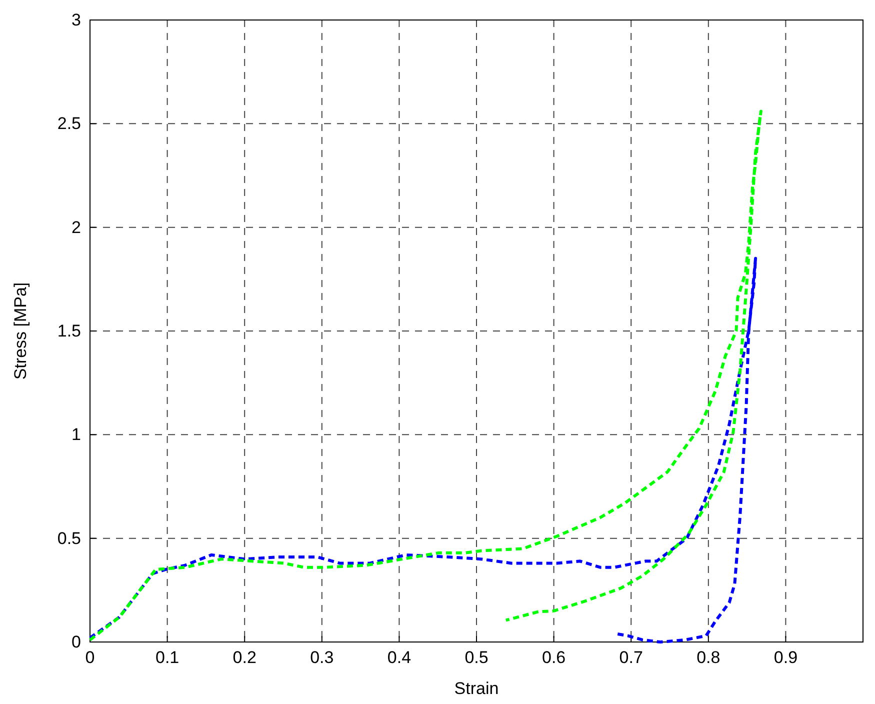 The height and width of the screenshot is (704, 875). What do you see at coordinates (69, 124) in the screenshot?
I see `y-tick-label: 2.5` at bounding box center [69, 124].